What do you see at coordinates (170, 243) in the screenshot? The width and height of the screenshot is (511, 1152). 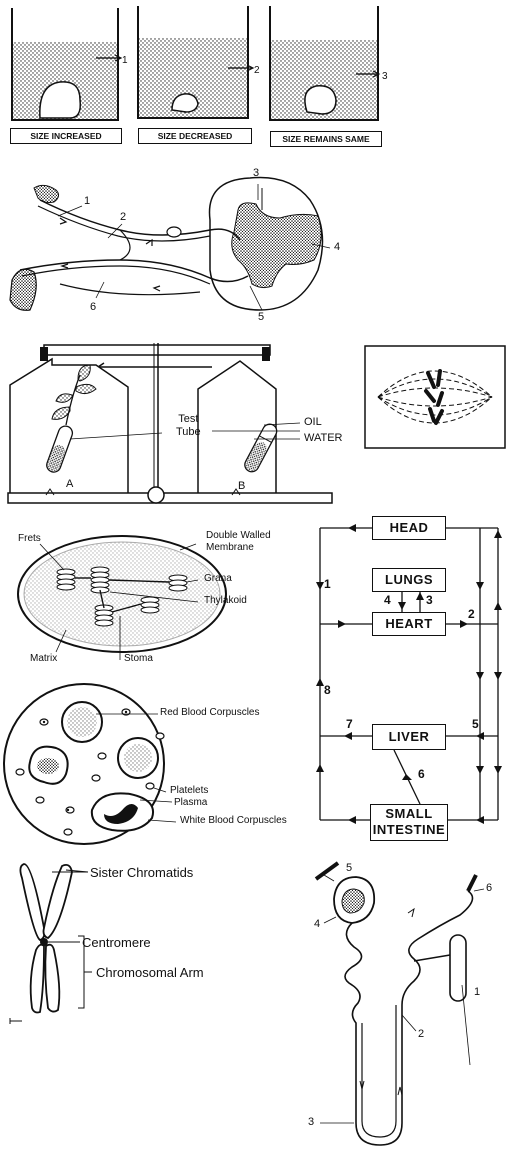 I see `reflex-arc-drawing` at bounding box center [170, 243].